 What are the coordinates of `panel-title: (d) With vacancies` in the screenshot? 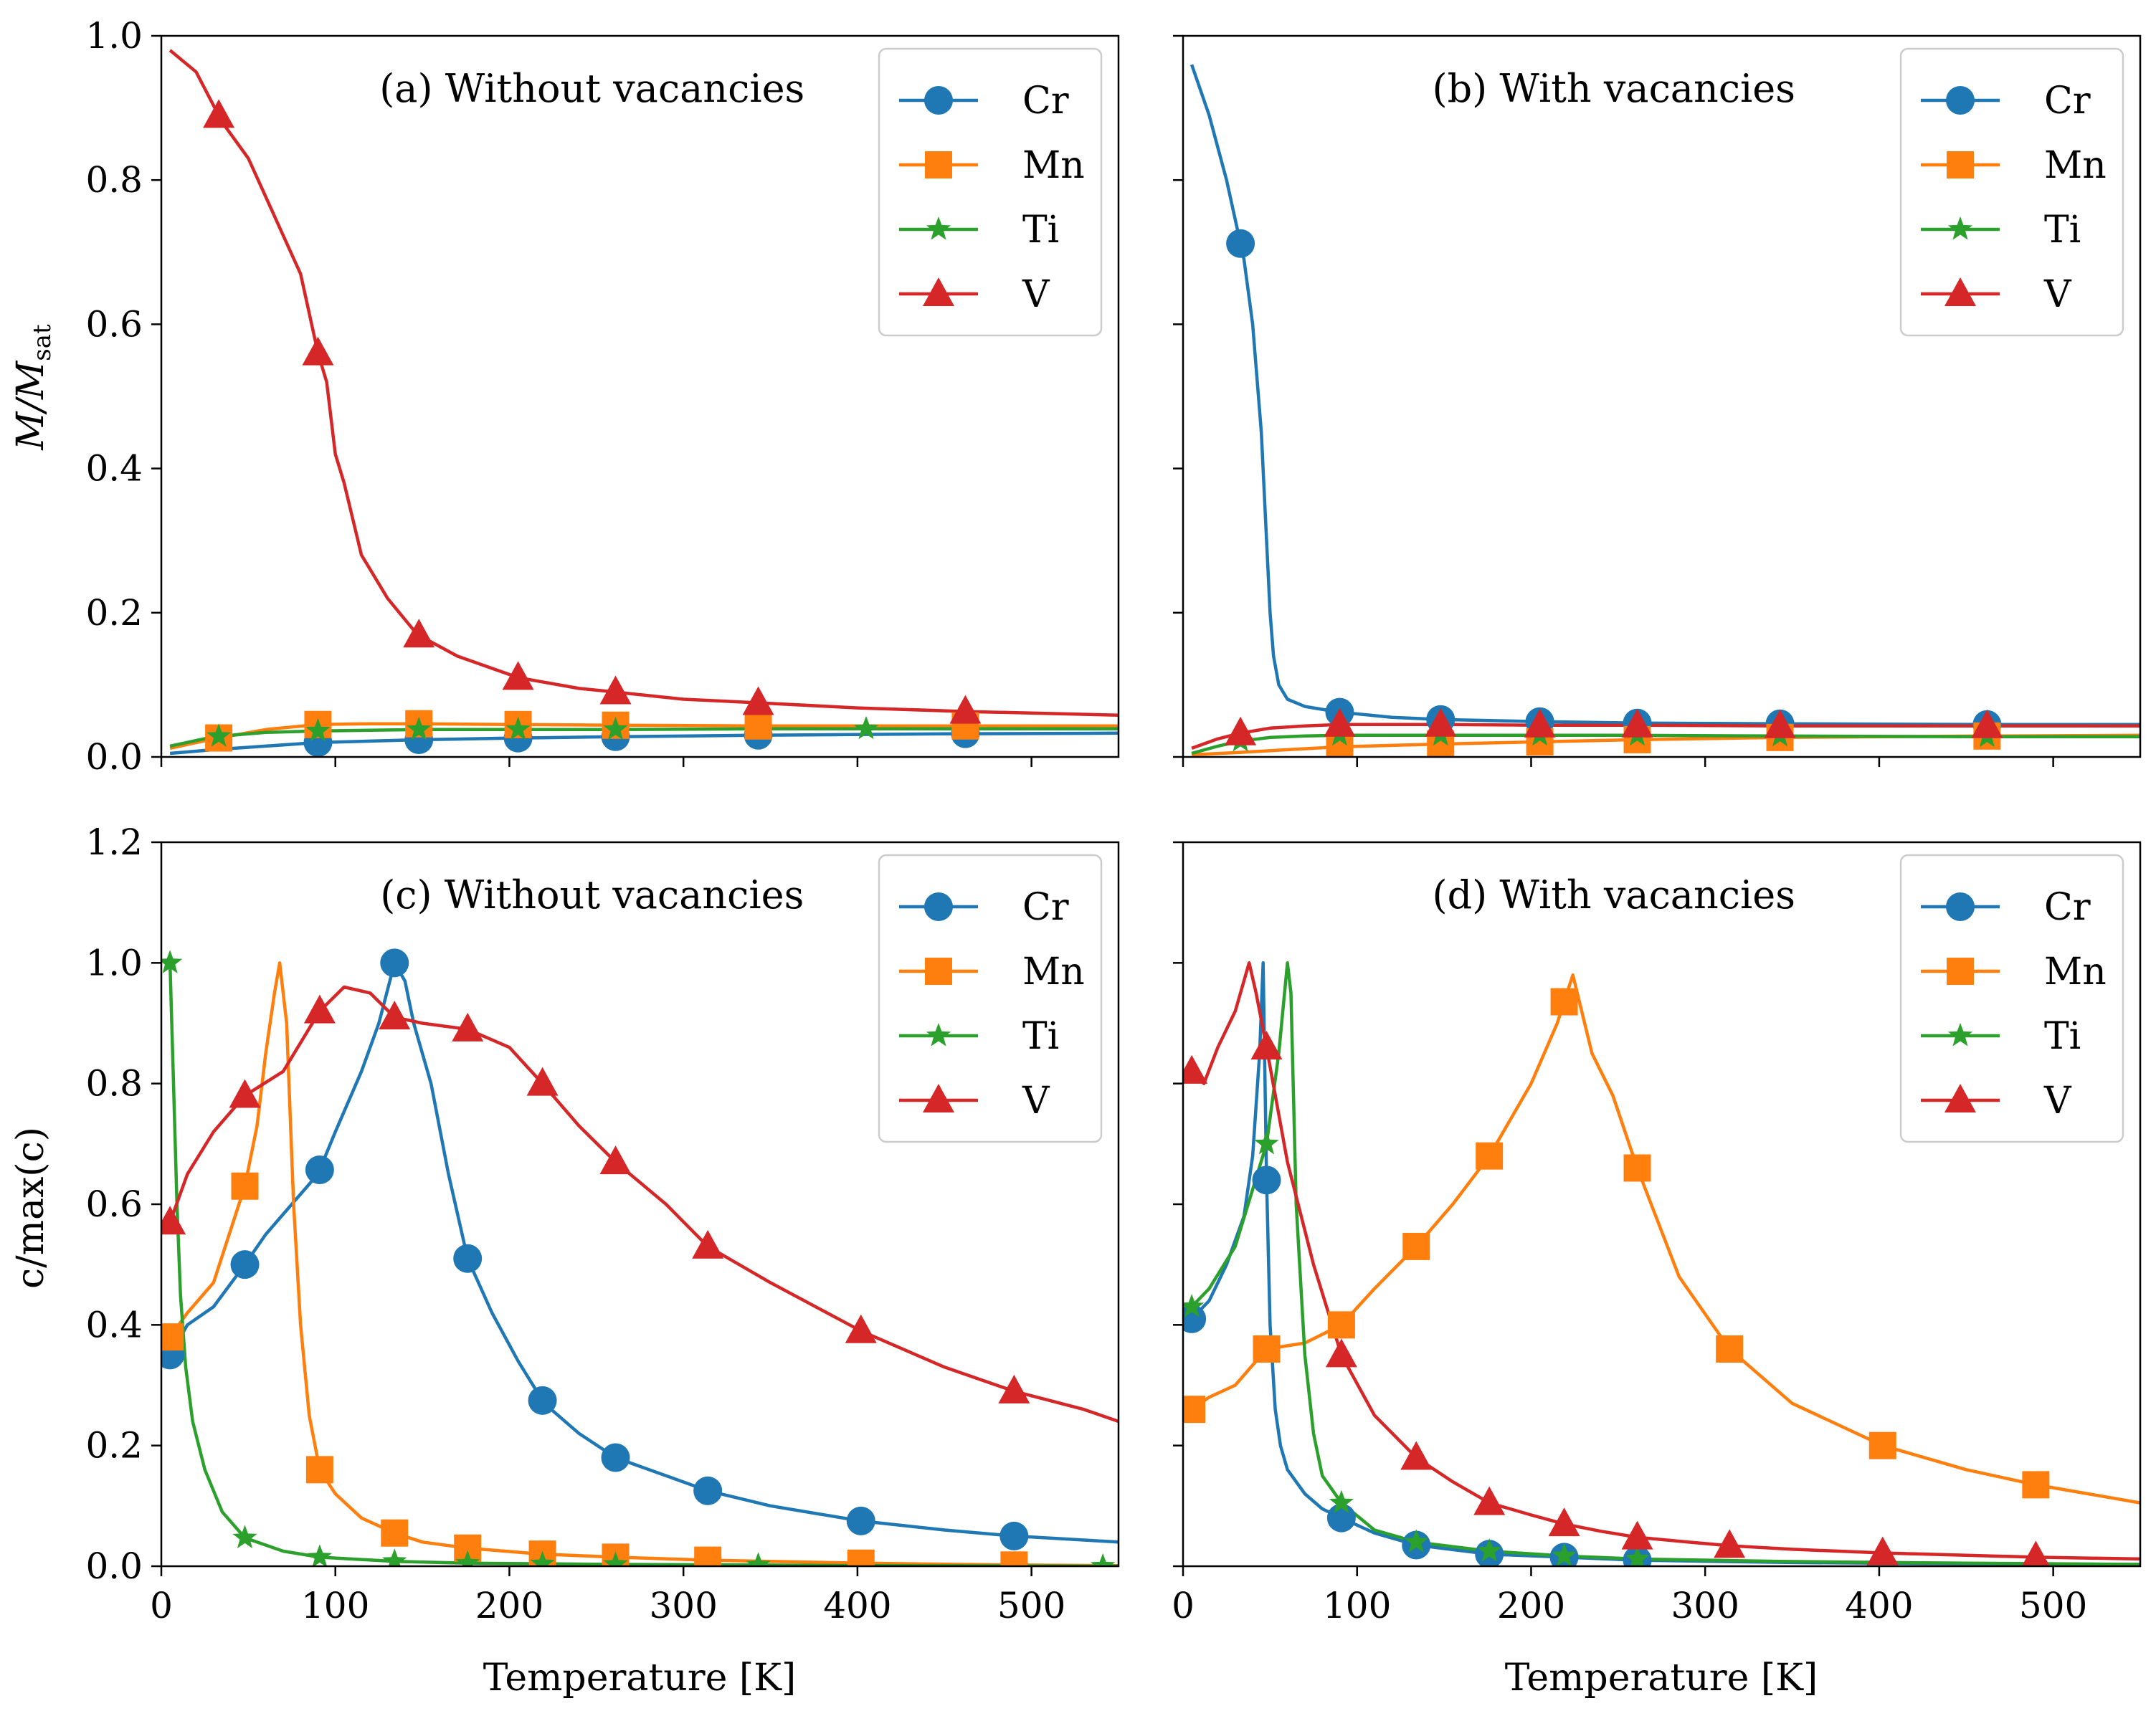 It's located at (1614, 895).